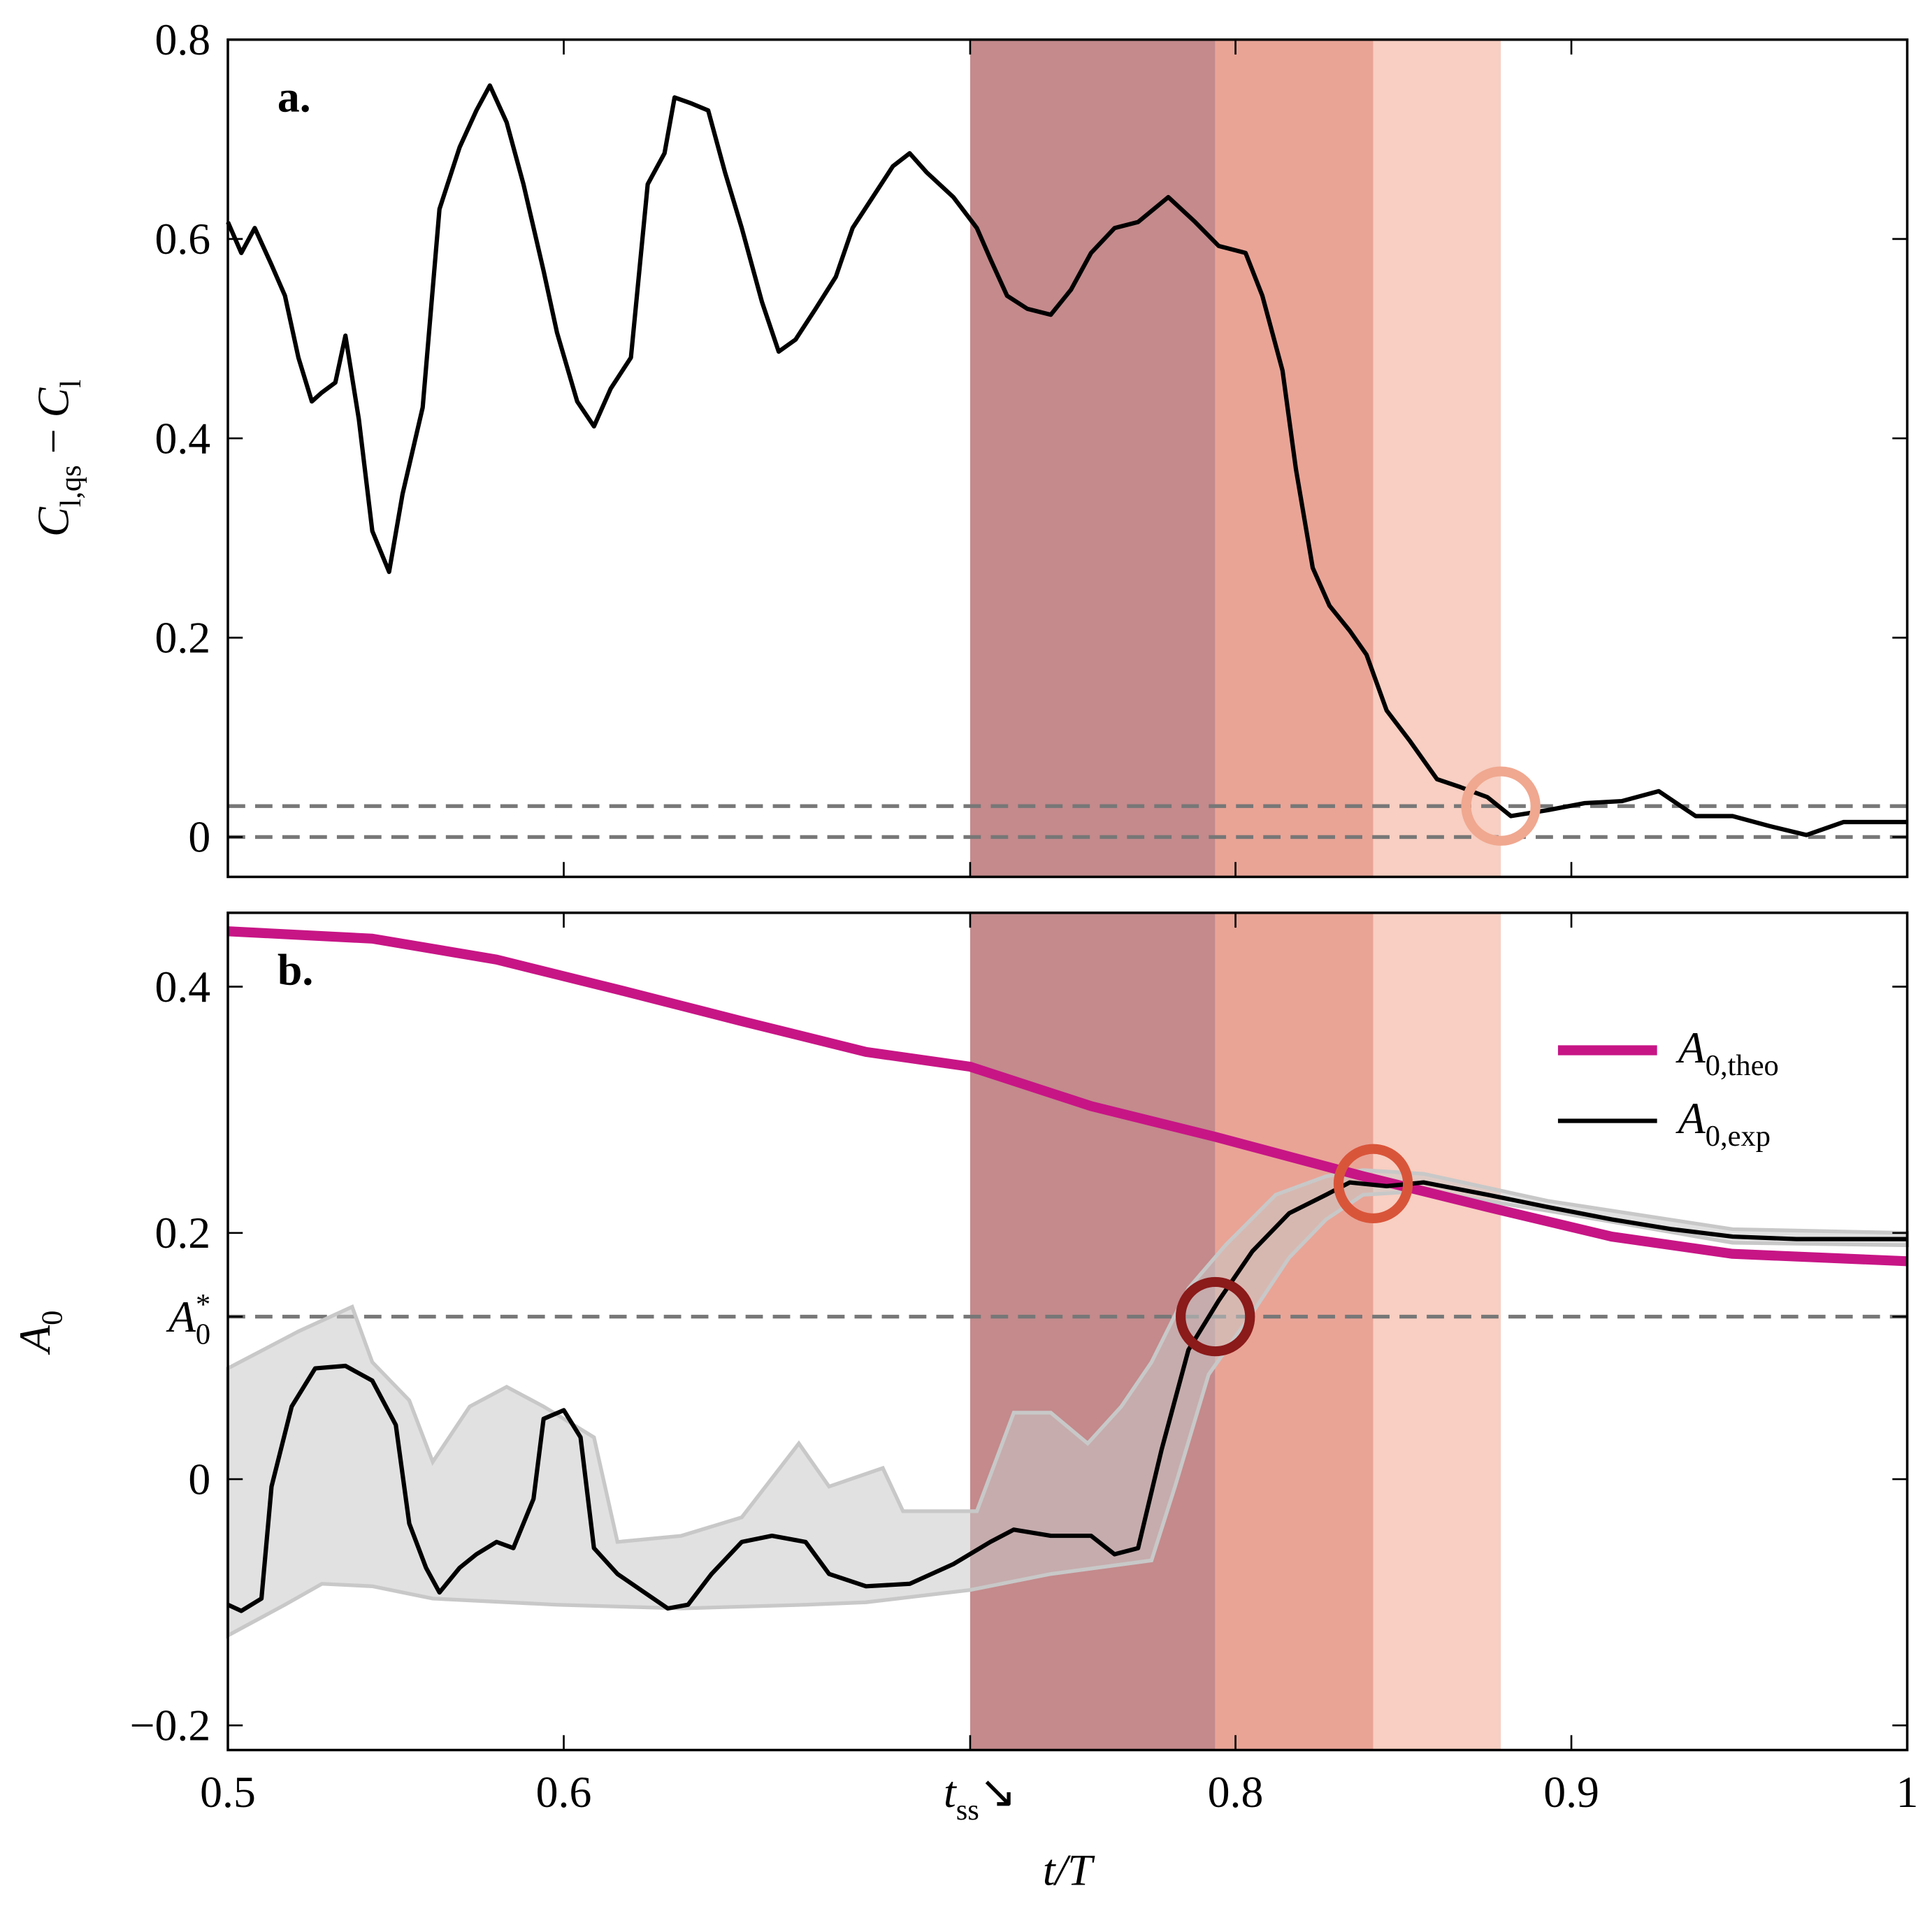  I want to click on y-axis-label-part: l, so click(71, 384).